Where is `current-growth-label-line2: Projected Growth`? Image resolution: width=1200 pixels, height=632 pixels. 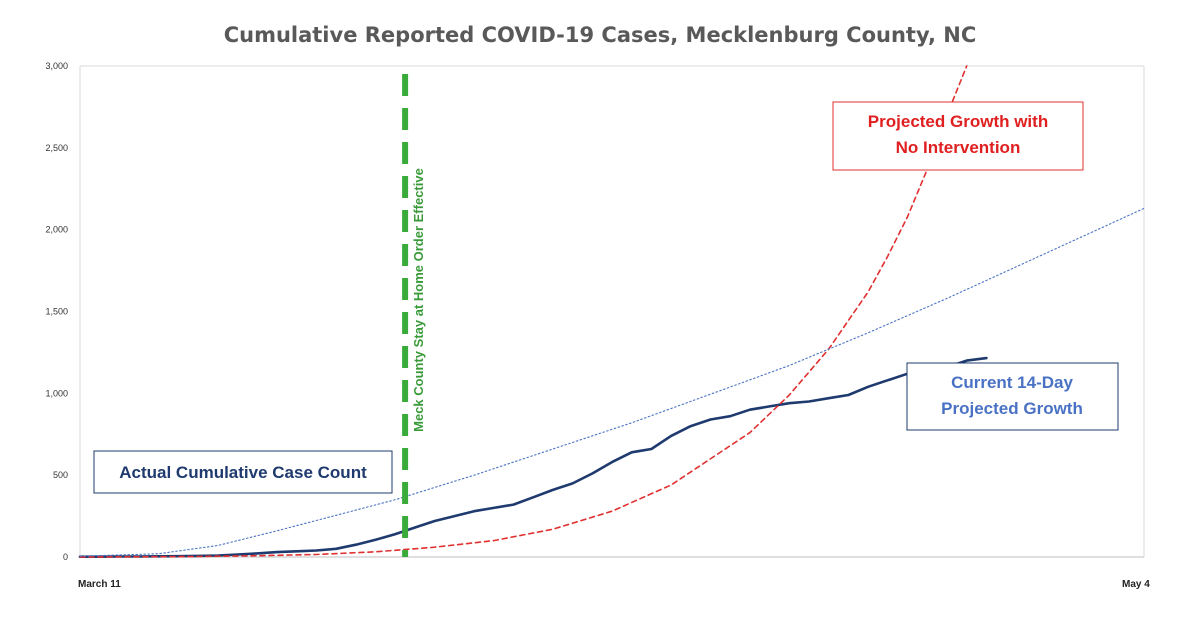 current-growth-label-line2: Projected Growth is located at coordinates (1012, 408).